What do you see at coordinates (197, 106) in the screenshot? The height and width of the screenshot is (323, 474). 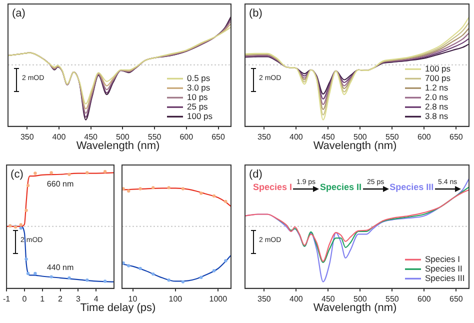 I see `legend-label: 25 ps` at bounding box center [197, 106].